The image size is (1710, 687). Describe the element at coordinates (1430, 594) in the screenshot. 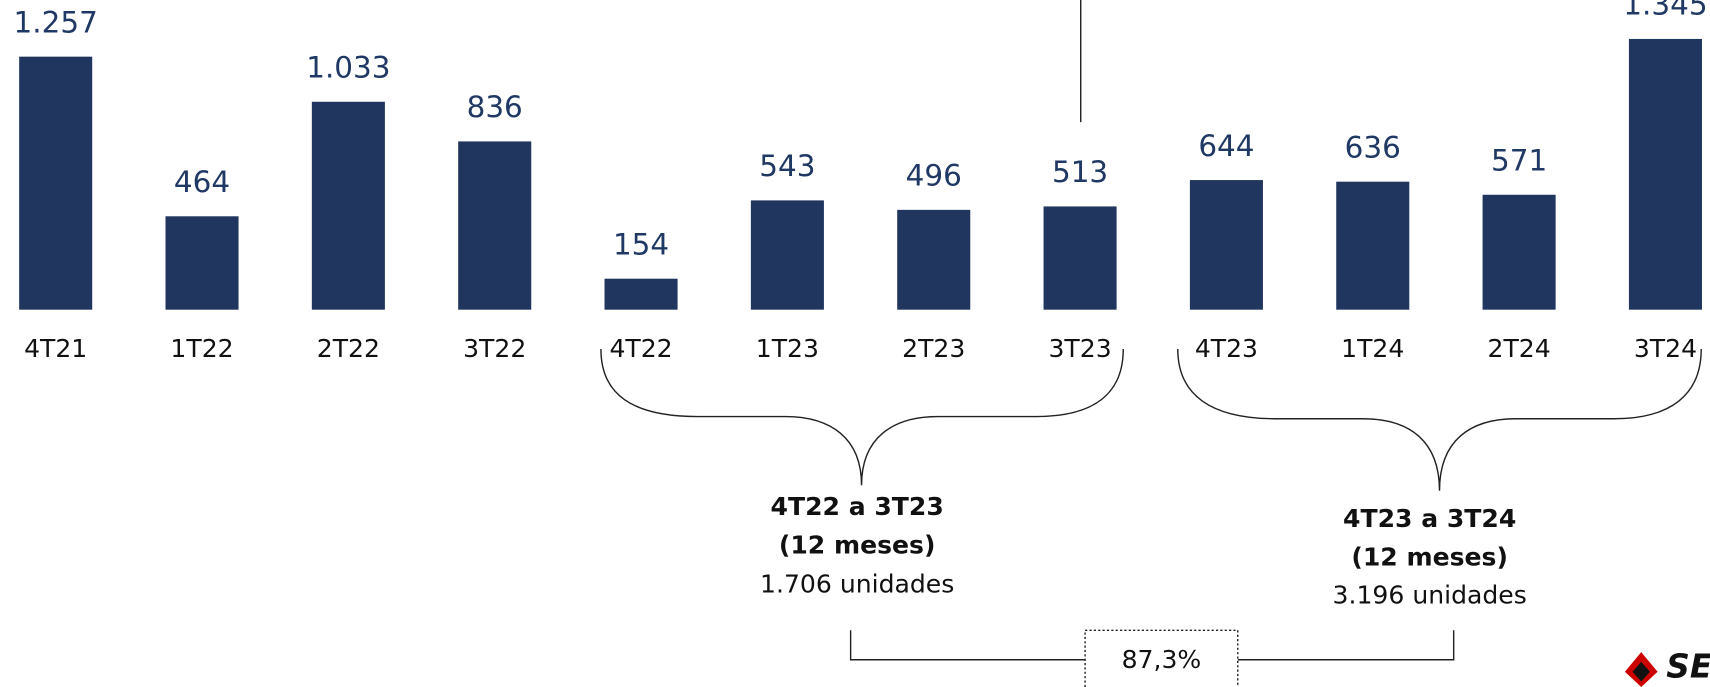

I see `group-total: 3.196 unidades` at that location.